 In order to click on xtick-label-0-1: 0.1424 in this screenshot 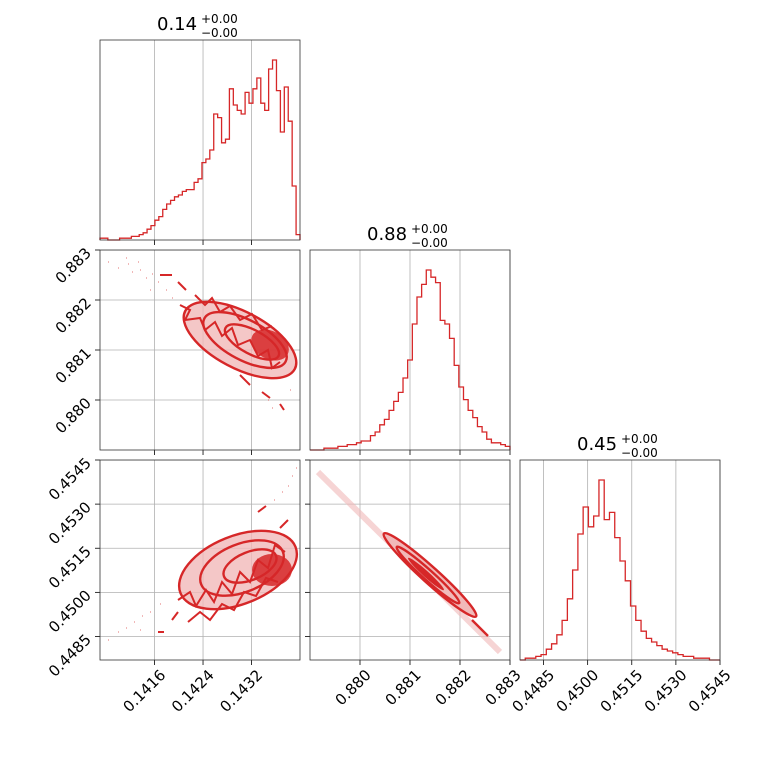, I will do `click(193, 691)`.